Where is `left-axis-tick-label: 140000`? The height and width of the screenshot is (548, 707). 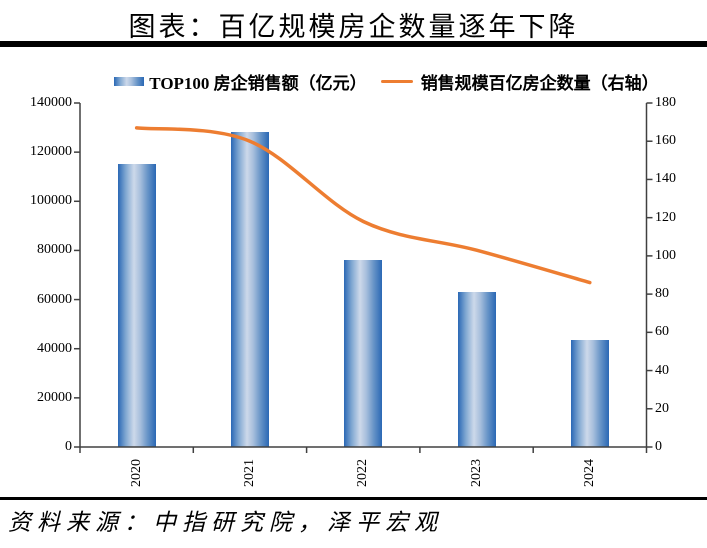
left-axis-tick-label: 140000 is located at coordinates (51, 102).